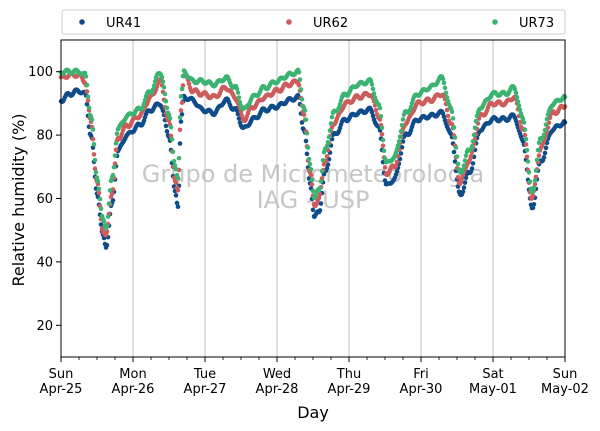 This screenshot has height=431, width=600. What do you see at coordinates (495, 22) in the screenshot?
I see `legend-marker-UR73` at bounding box center [495, 22].